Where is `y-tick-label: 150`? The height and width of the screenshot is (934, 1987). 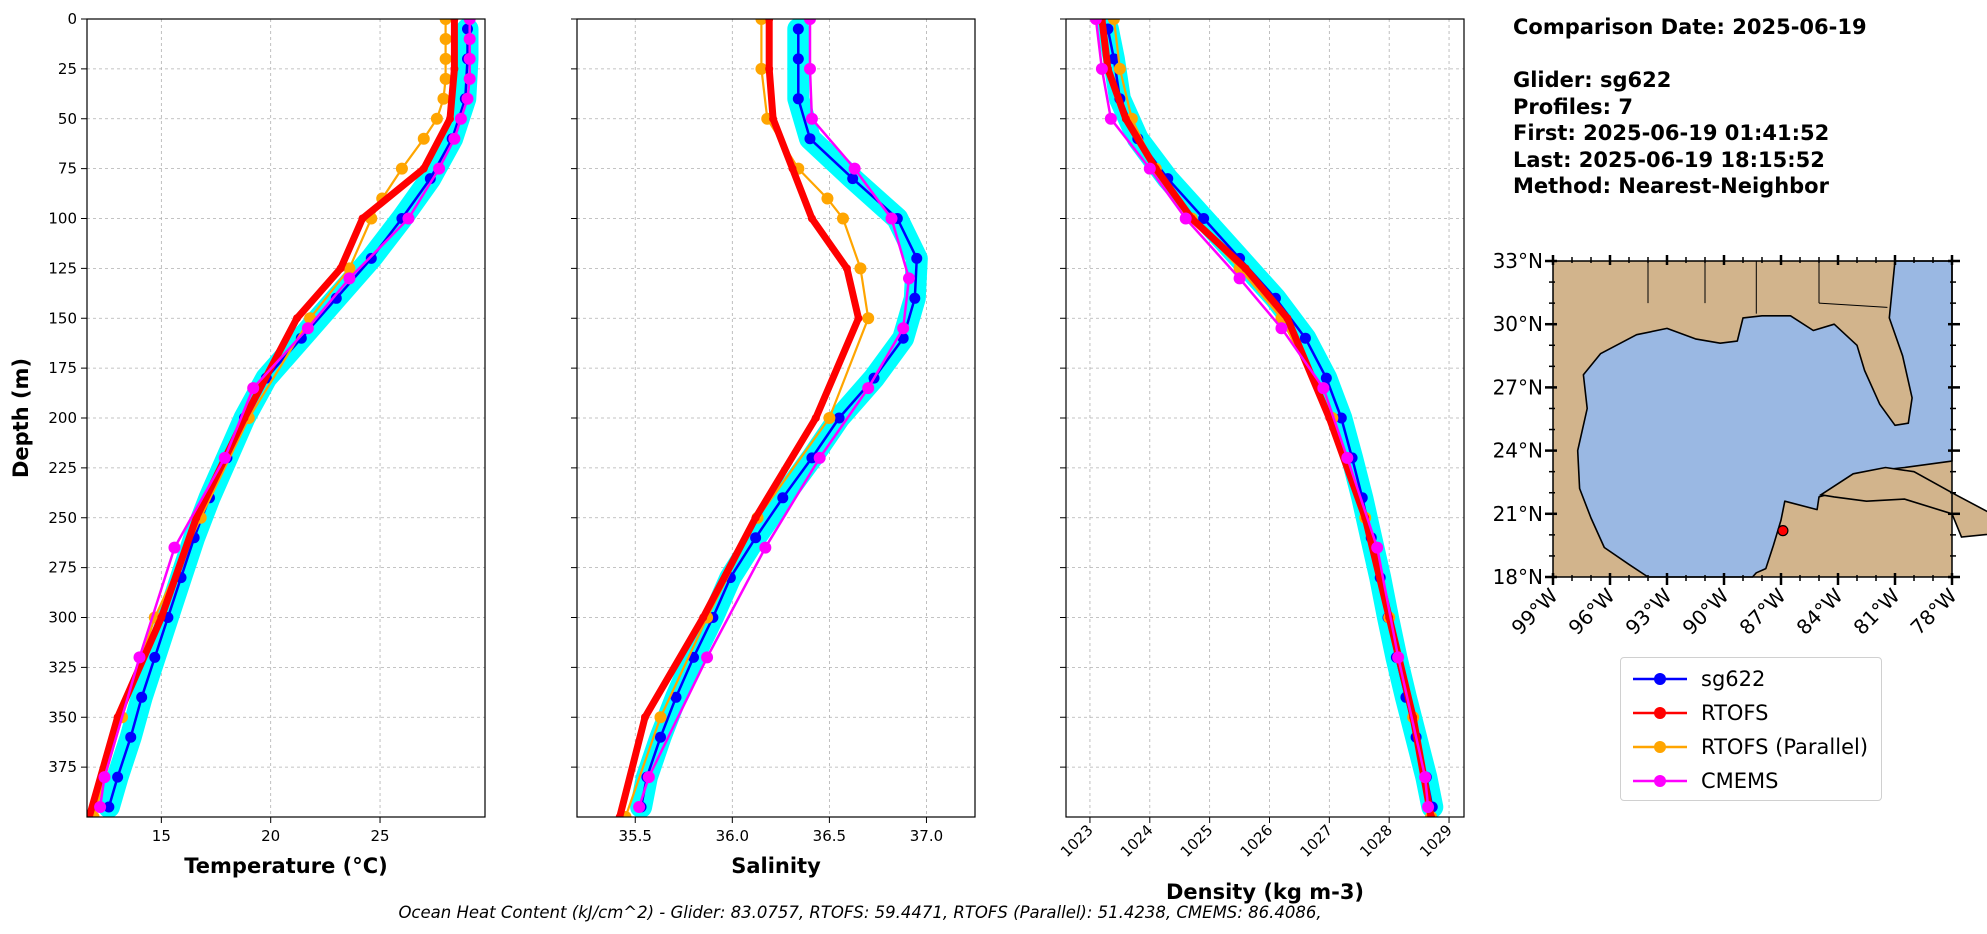
y-tick-label: 150 is located at coordinates (62, 318).